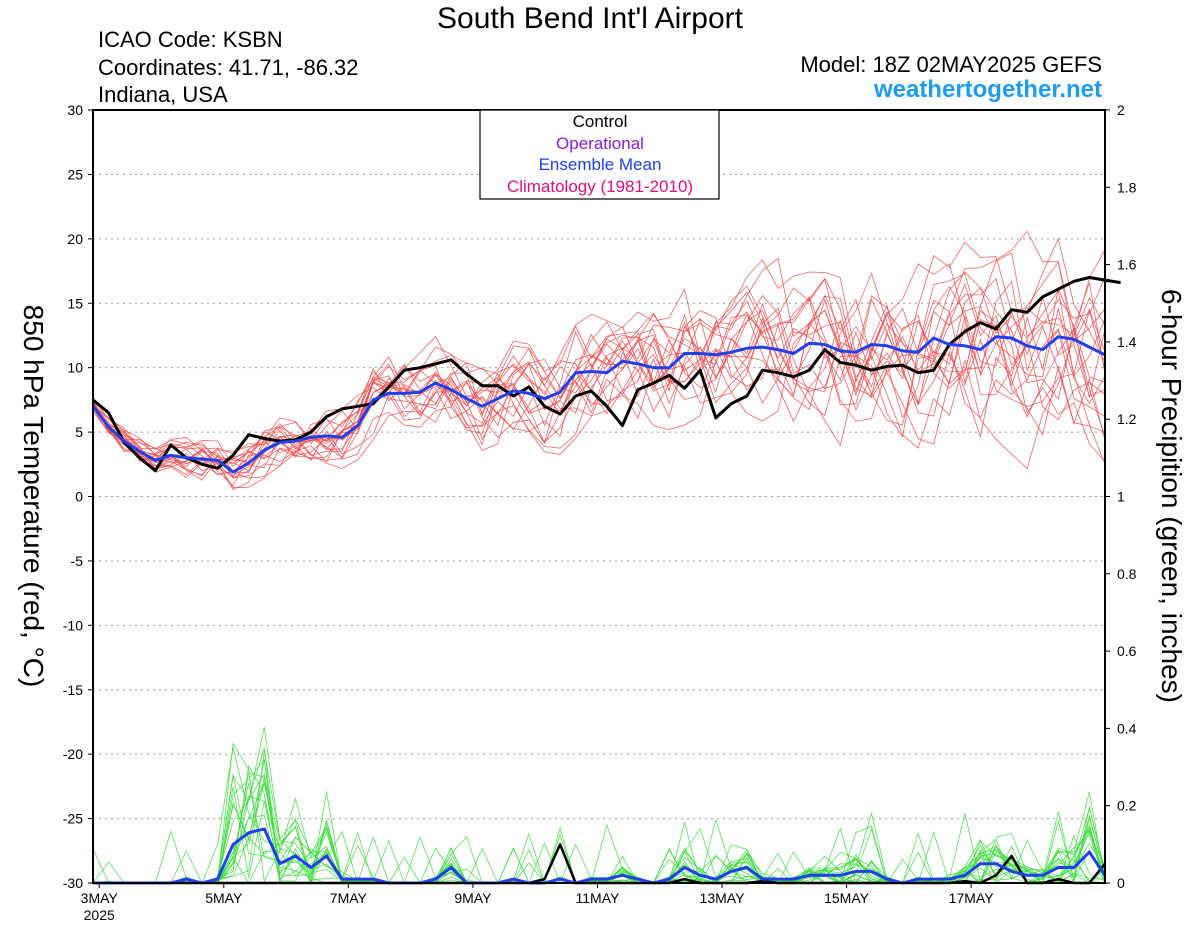 The image size is (1200, 927). Describe the element at coordinates (598, 898) in the screenshot. I see `x-tick-label: 11MAY` at that location.